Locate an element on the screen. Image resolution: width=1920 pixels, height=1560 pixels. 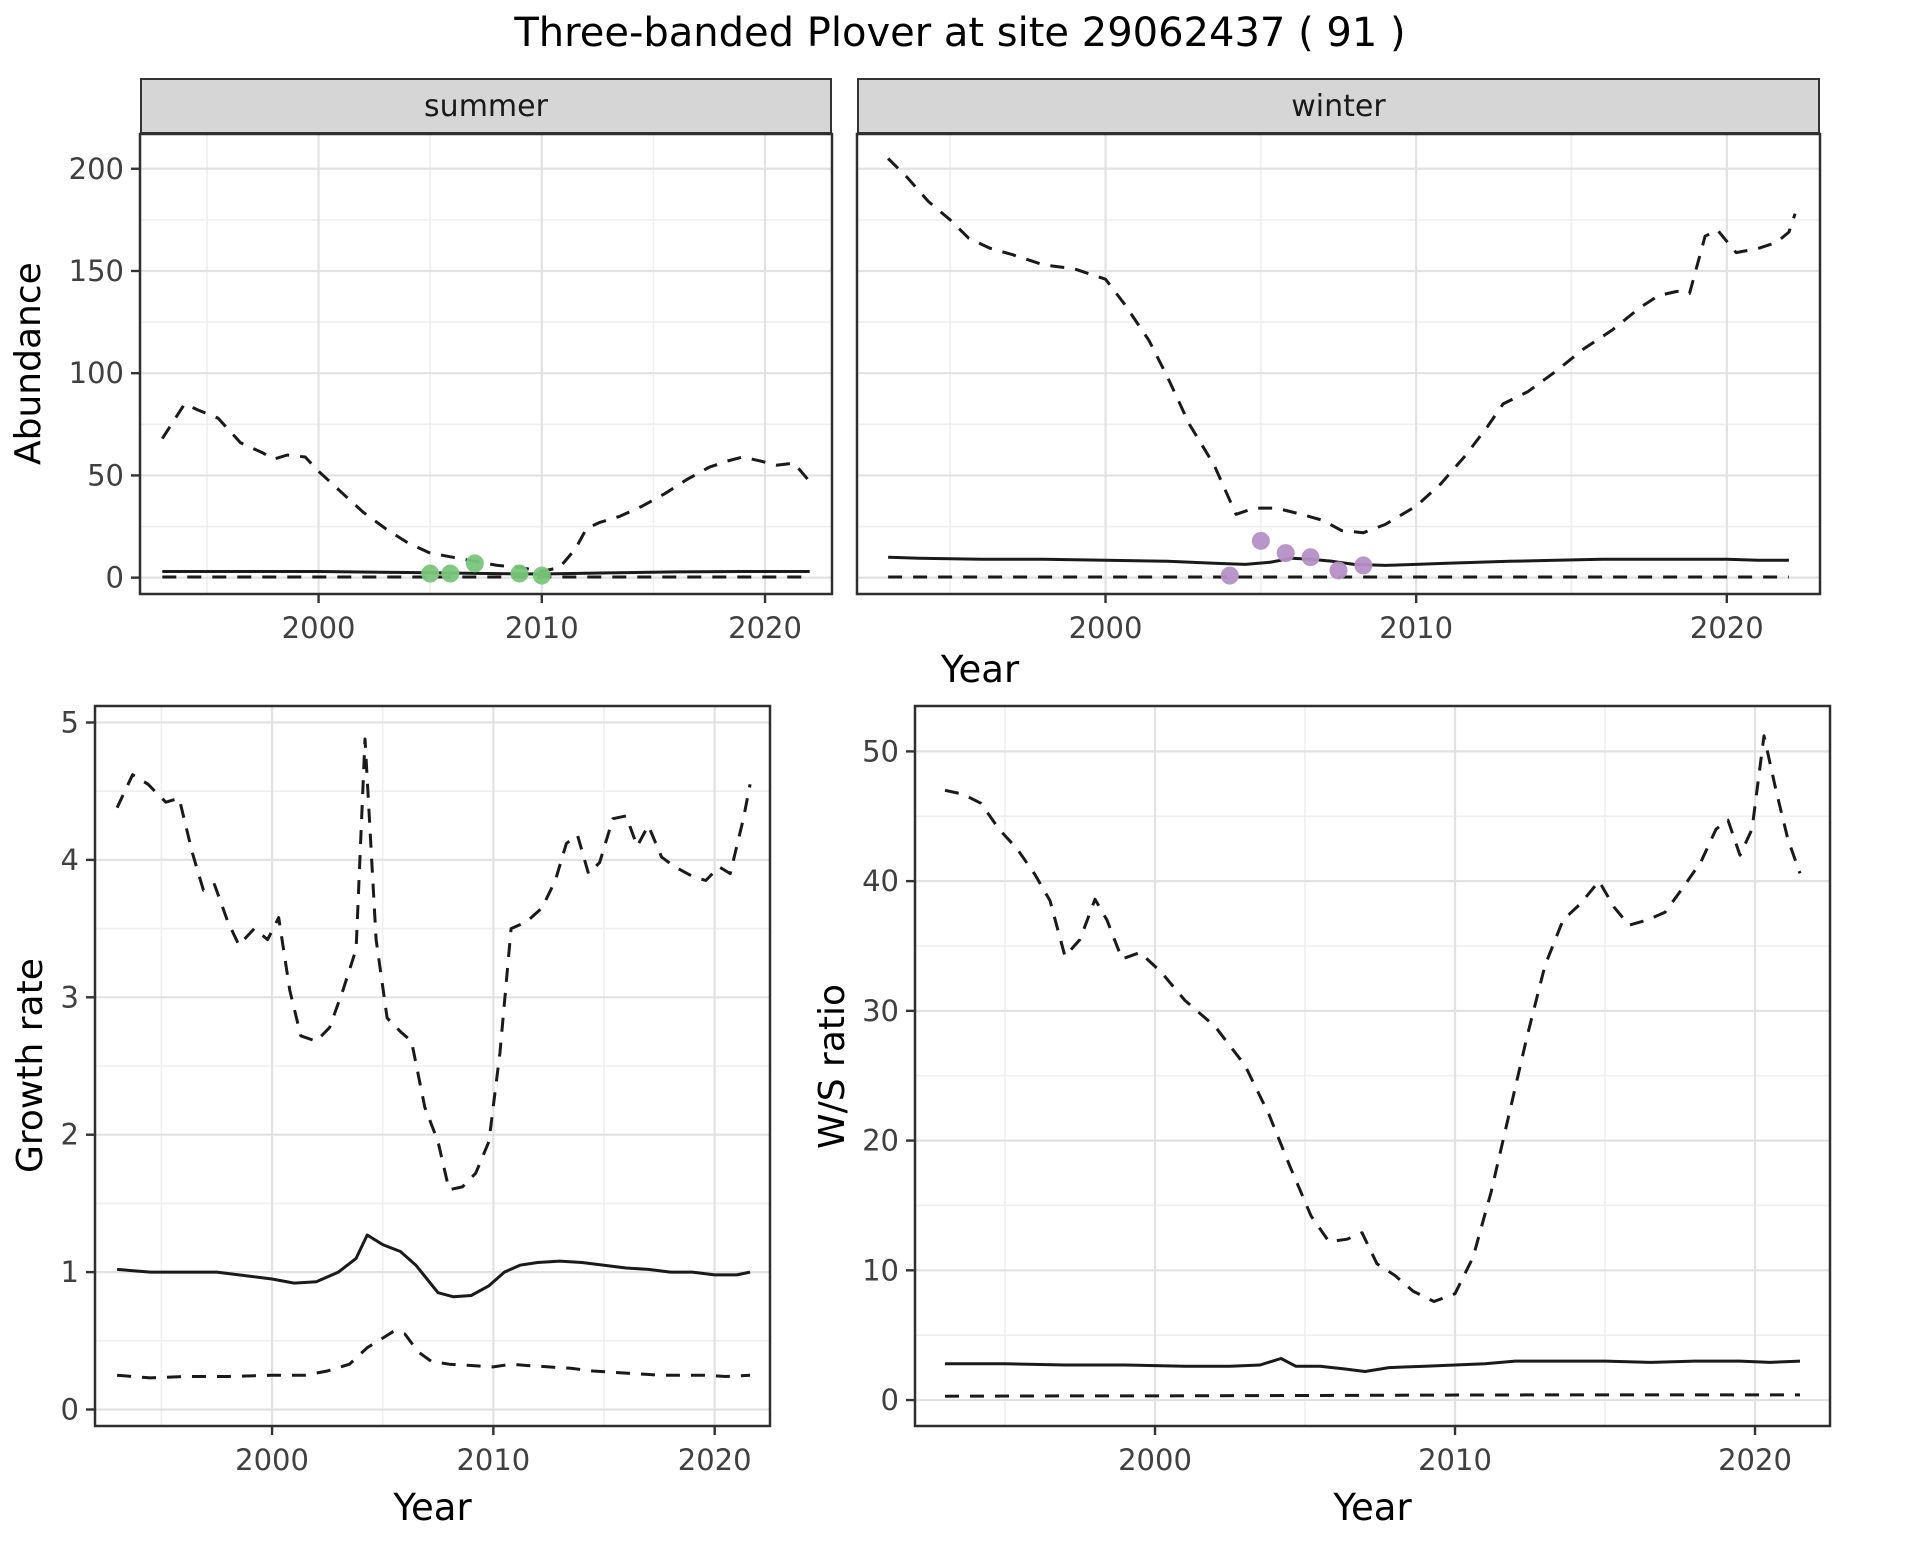
svg-text: 200 is located at coordinates (96, 169).